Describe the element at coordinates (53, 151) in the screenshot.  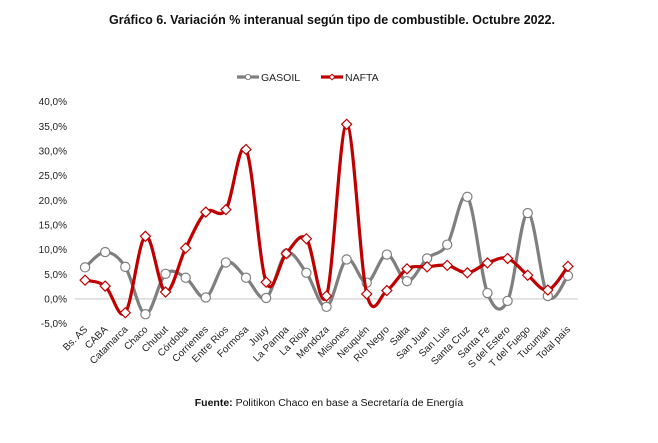
I see `y-tick-label: 30,0%` at that location.